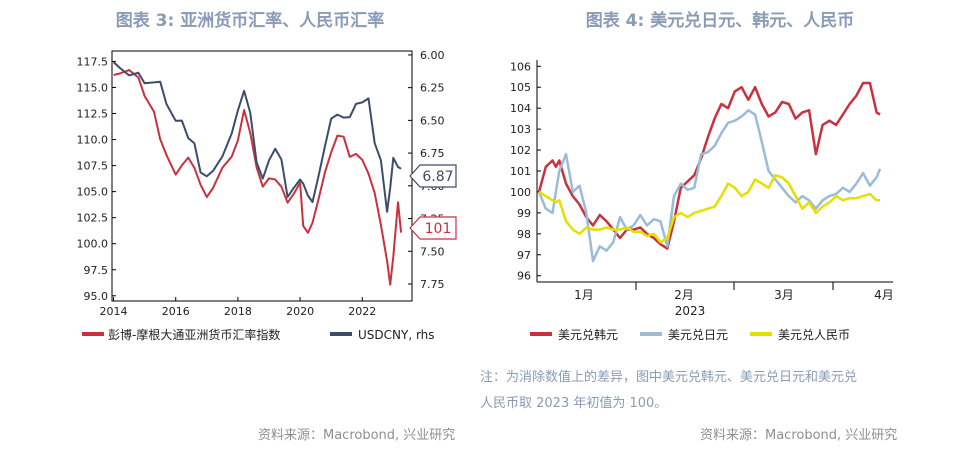  Describe the element at coordinates (698, 335) in the screenshot. I see `legend-label-usdjpy: 美元兑日元` at that location.